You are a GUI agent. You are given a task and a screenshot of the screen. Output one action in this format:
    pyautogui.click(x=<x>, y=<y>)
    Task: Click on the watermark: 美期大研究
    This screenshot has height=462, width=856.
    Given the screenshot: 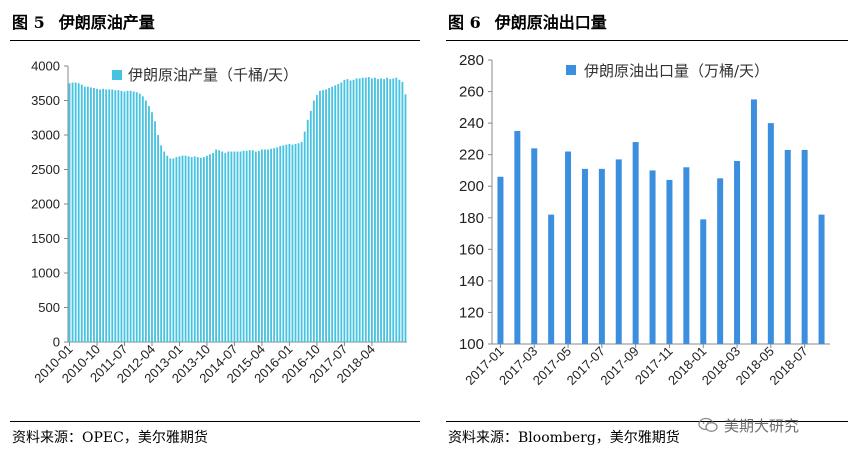 What is the action you would take?
    pyautogui.click(x=768, y=425)
    